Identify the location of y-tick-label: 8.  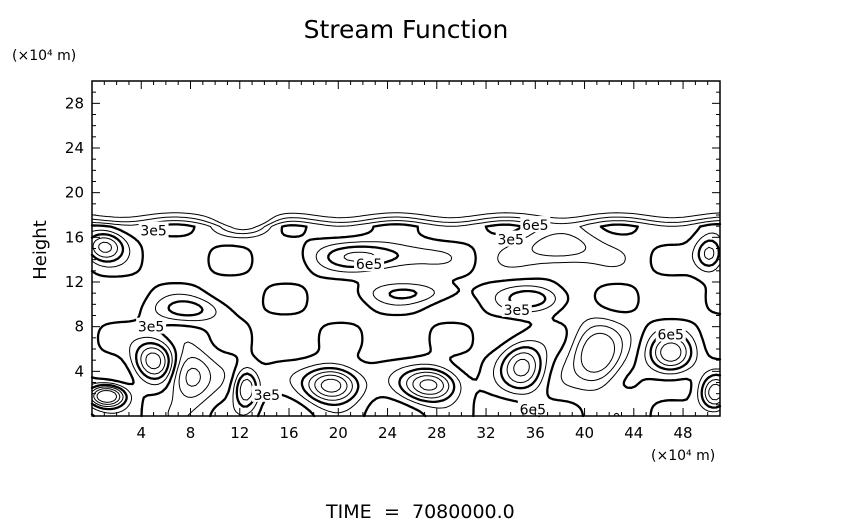
(79, 327).